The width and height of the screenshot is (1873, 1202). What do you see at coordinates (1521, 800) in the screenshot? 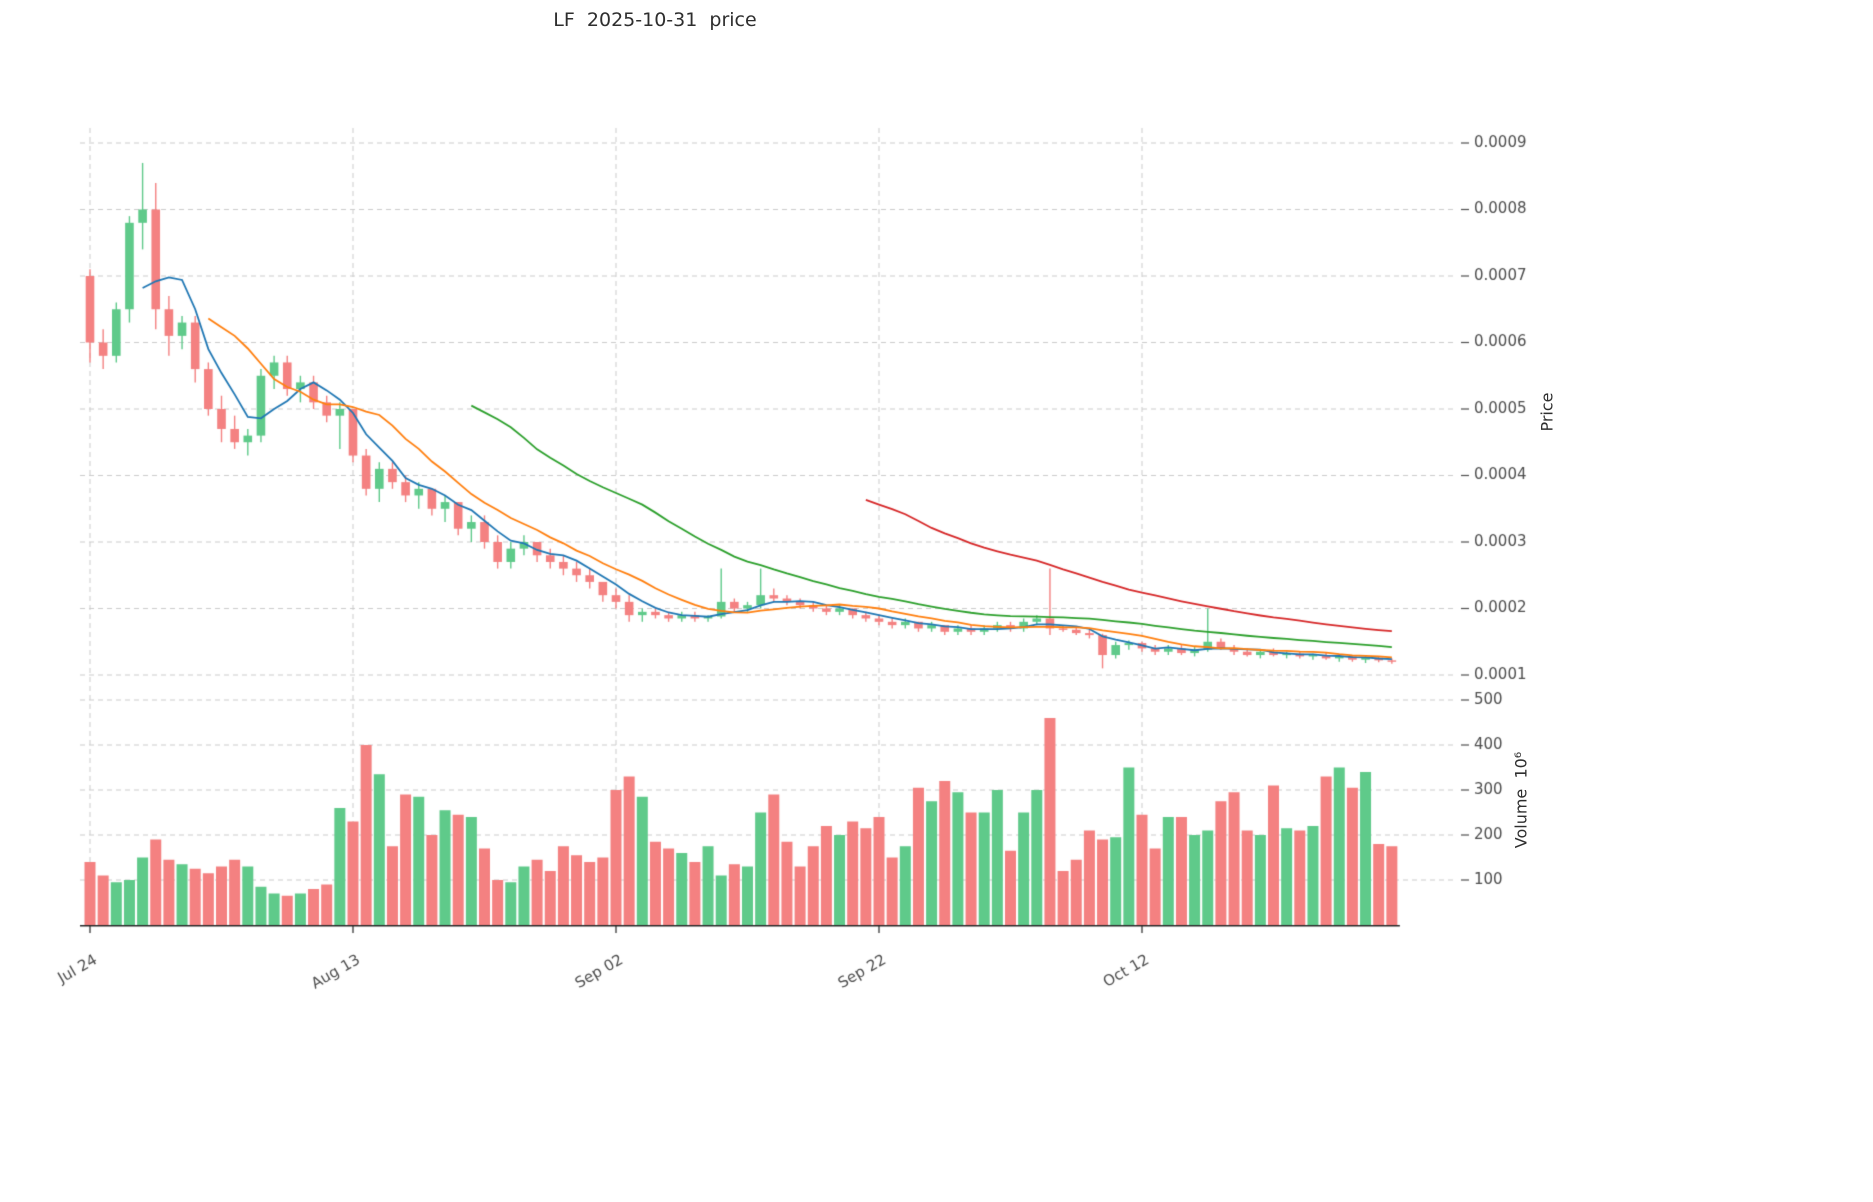
I see `volume-axis-label: Volume 10⁶` at bounding box center [1521, 800].